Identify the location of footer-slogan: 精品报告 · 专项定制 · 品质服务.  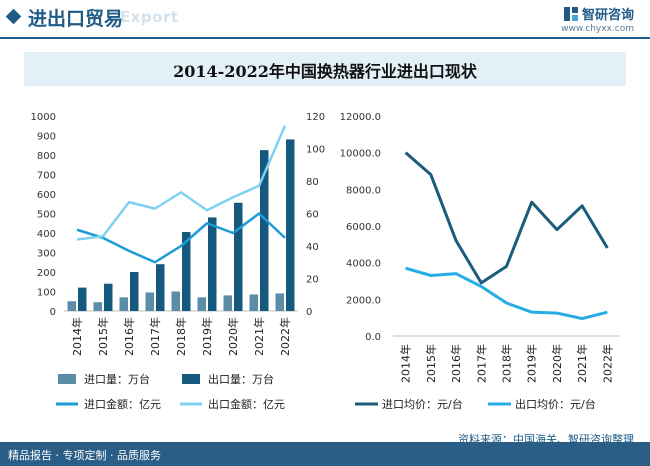
(84, 455).